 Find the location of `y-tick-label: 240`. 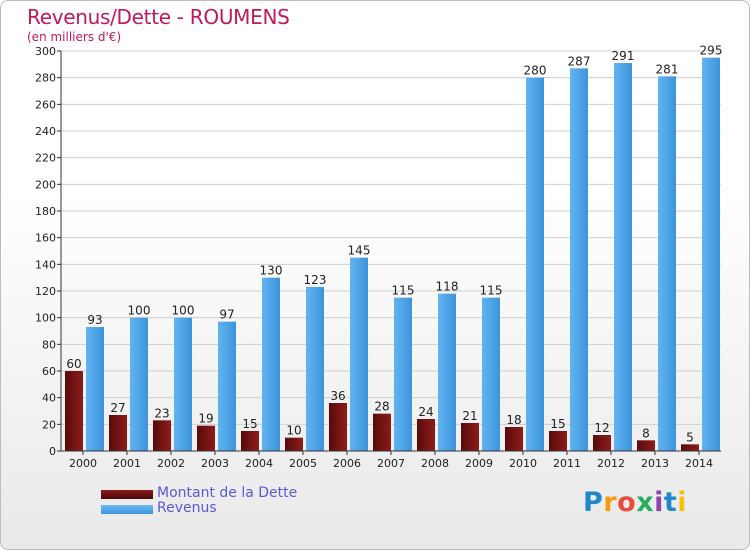

y-tick-label: 240 is located at coordinates (45, 131).